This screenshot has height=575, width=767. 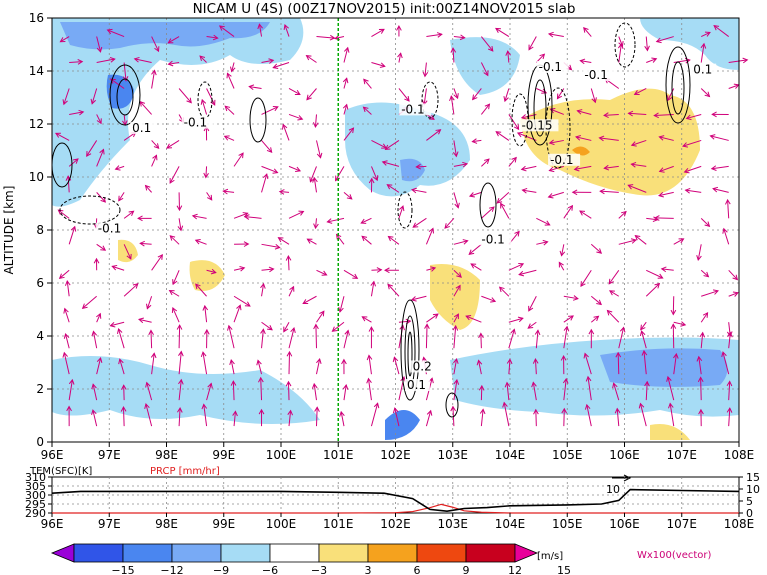 I want to click on colorbar-tick-label: −15, so click(x=122, y=569).